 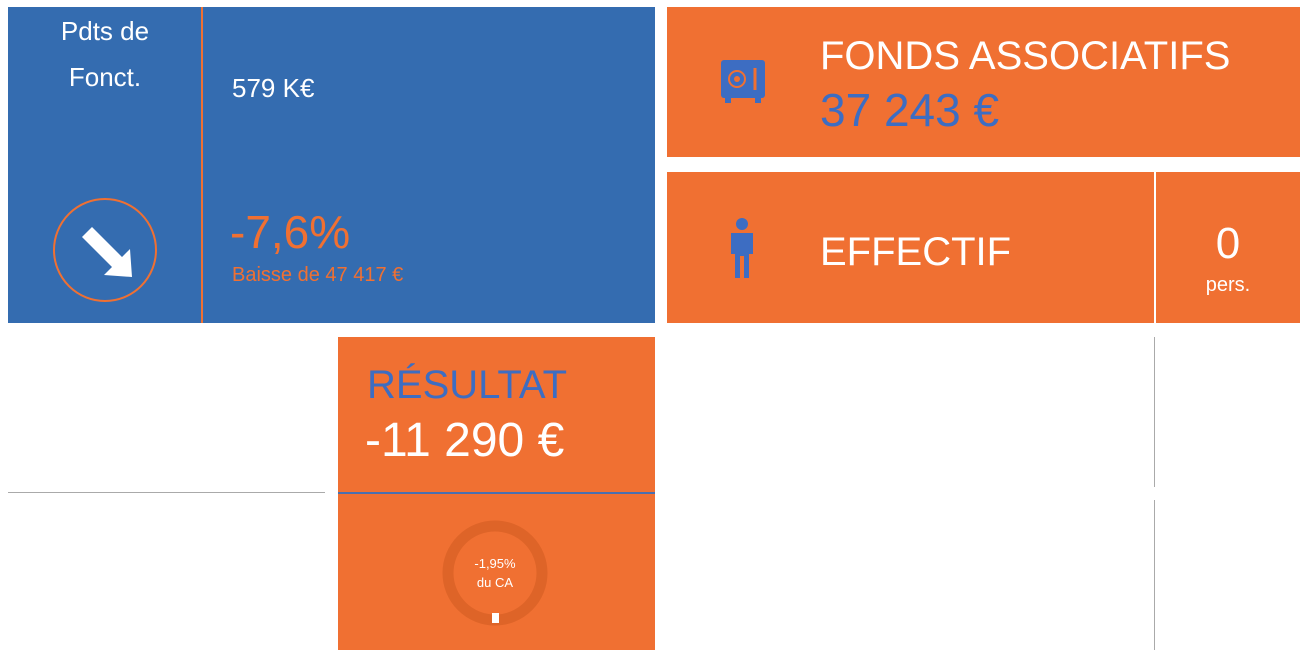 What do you see at coordinates (983, 82) in the screenshot?
I see `fonds-tile: FONDS ASSOCIATIFS 37 243 €` at bounding box center [983, 82].